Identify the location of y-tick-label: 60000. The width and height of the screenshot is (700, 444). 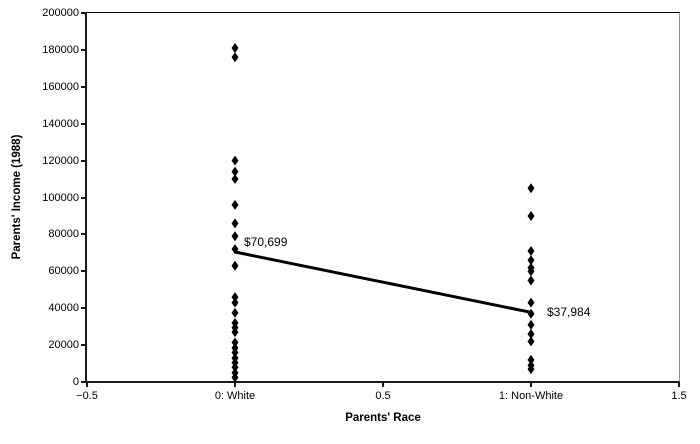
(63, 271).